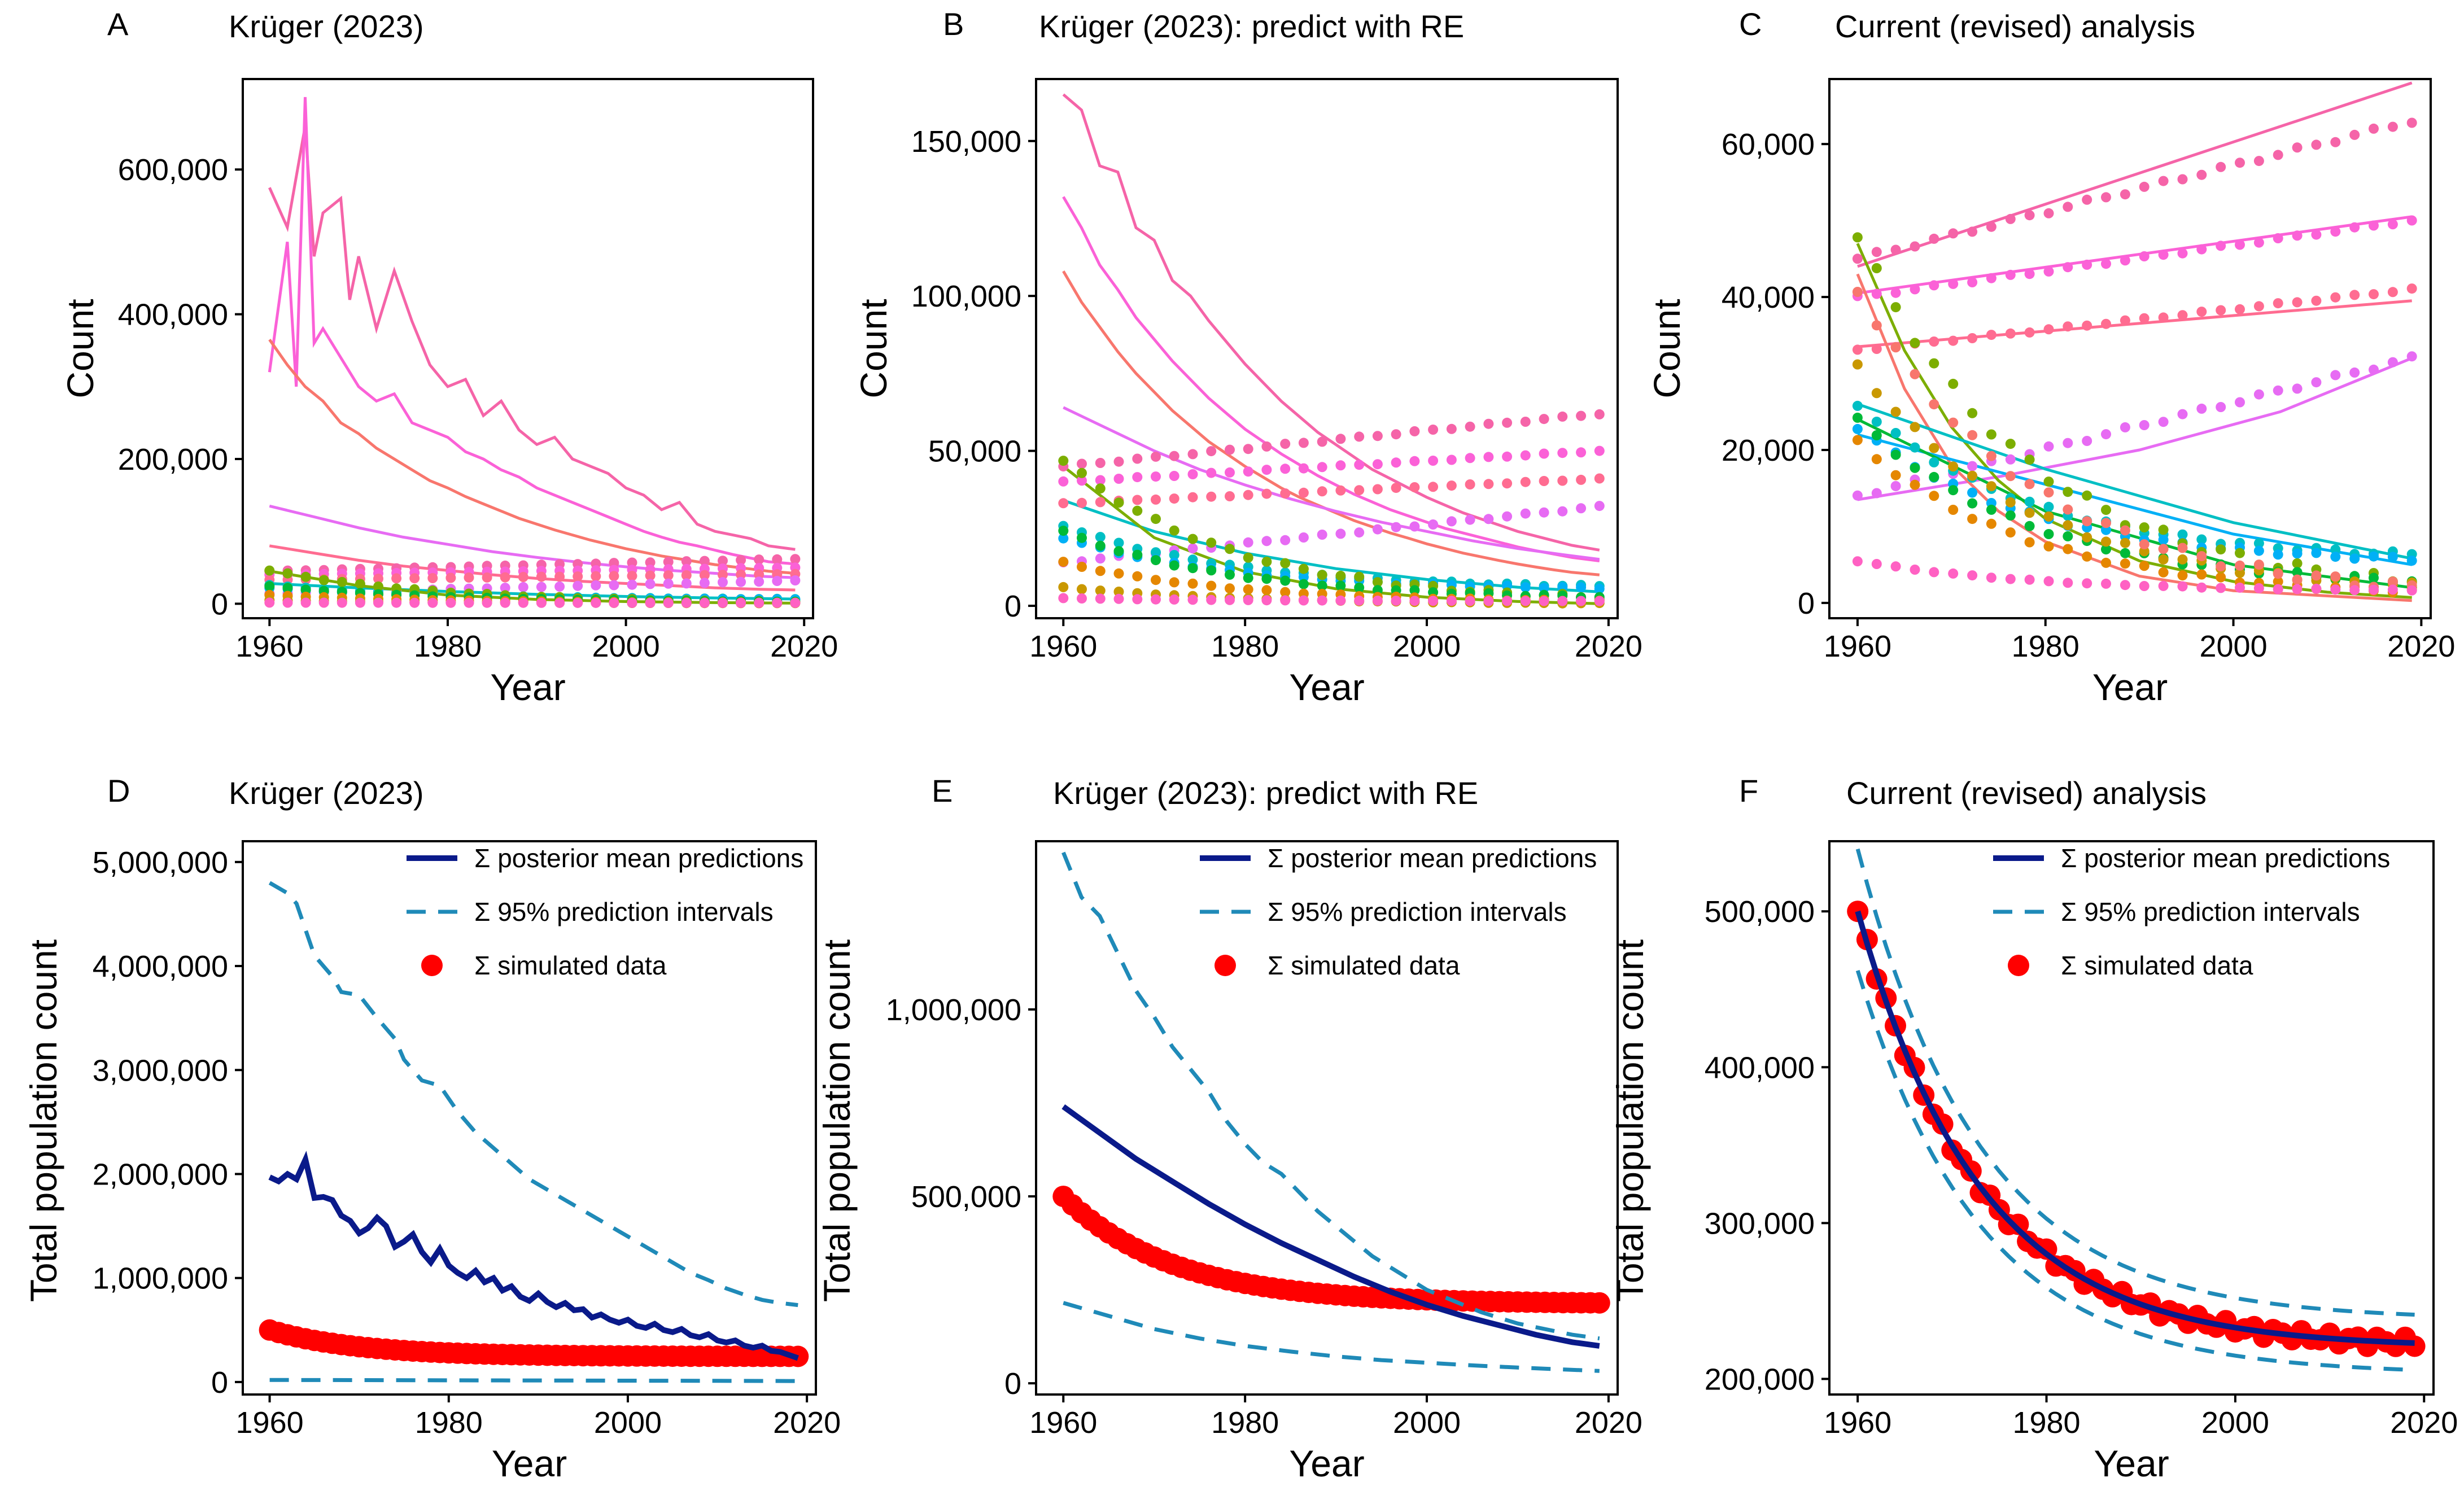 This screenshot has width=2464, height=1495. I want to click on pi-upper-line, so click(533, 1094).